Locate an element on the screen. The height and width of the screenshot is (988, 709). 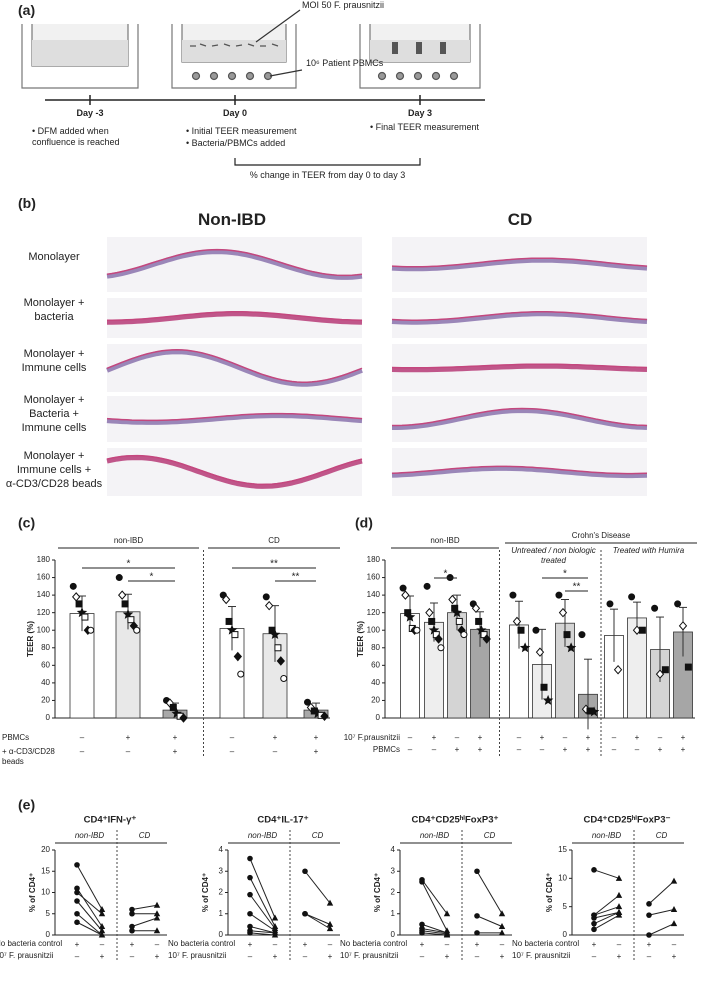
row-label: Monolayer + Bacteria + Immune cells is located at coordinates (54, 414).